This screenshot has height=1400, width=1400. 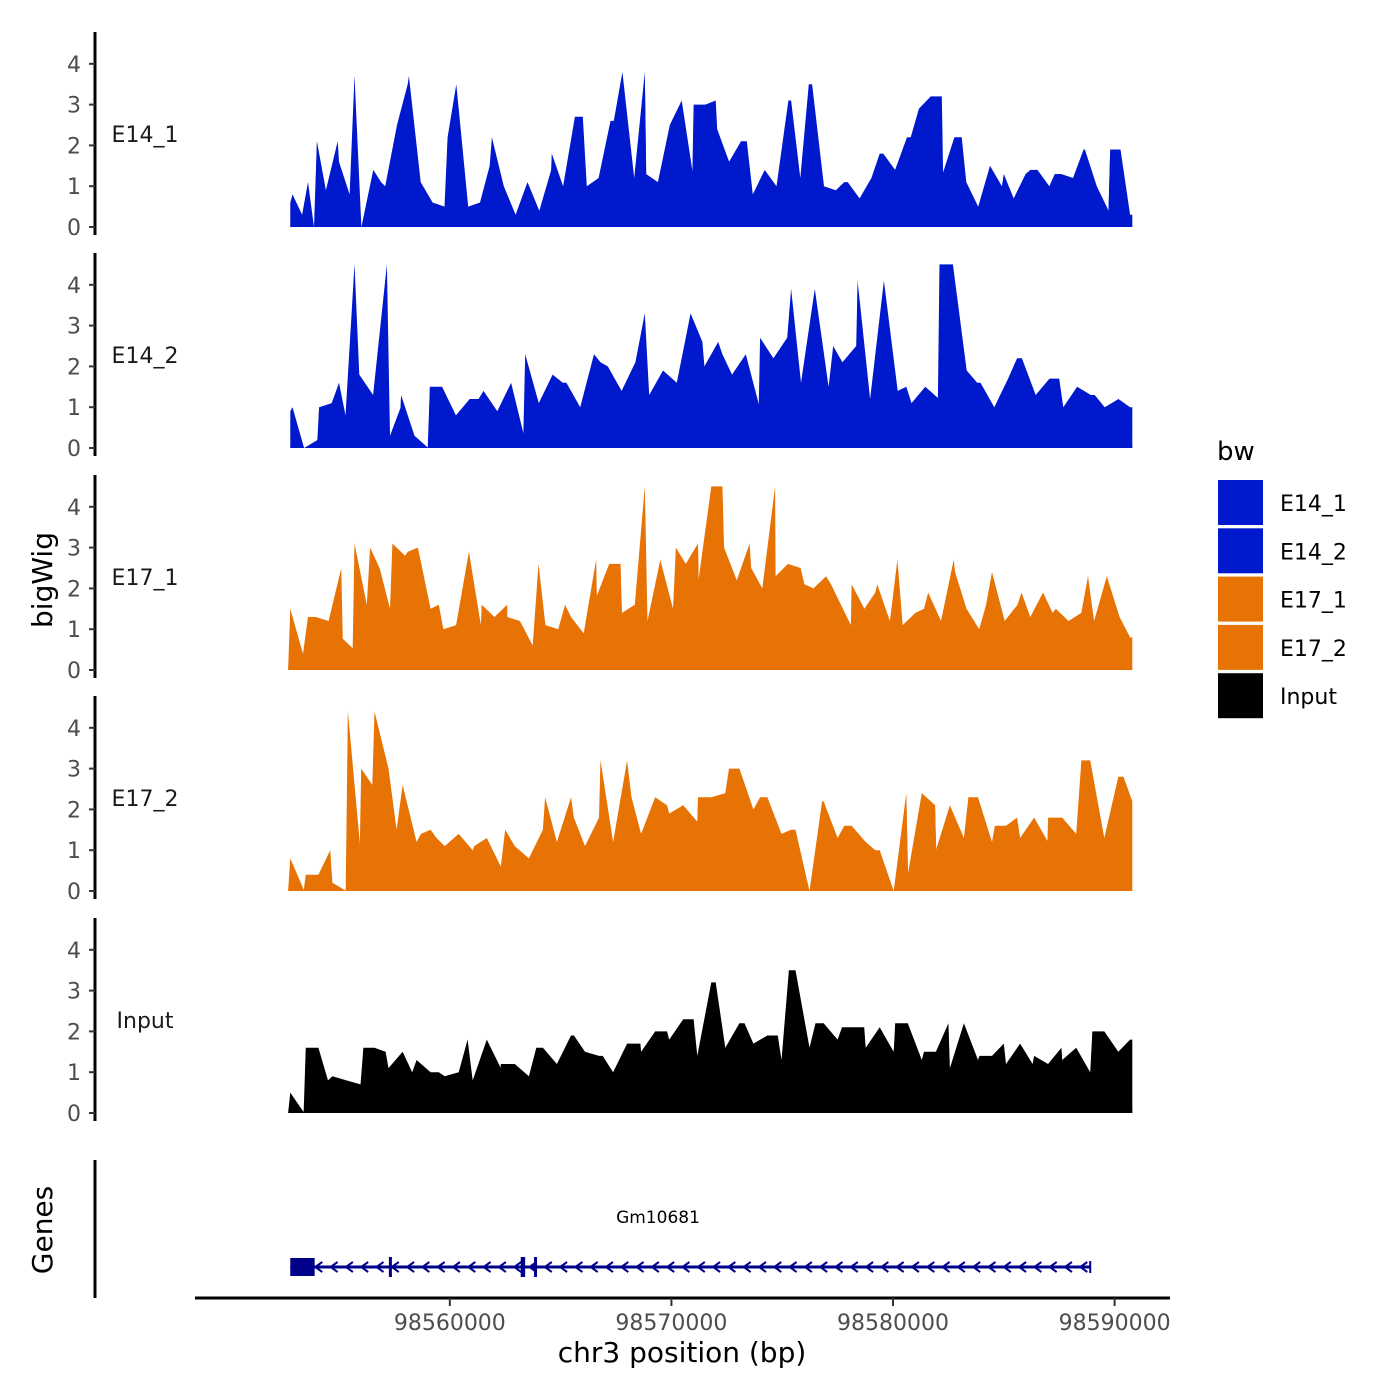 I want to click on y-axis-title: bigWig, so click(x=42, y=580).